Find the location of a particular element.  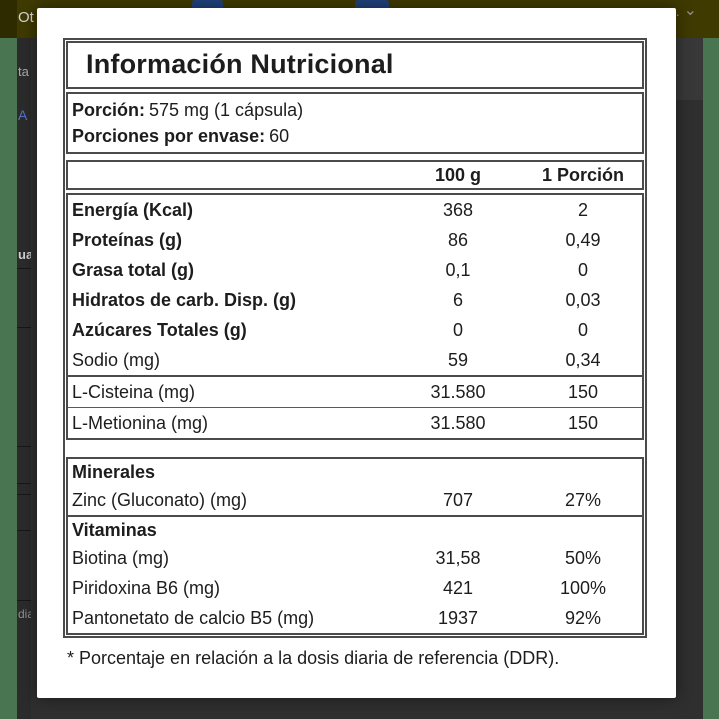

nutrient-portion: 0,03 is located at coordinates (583, 299).